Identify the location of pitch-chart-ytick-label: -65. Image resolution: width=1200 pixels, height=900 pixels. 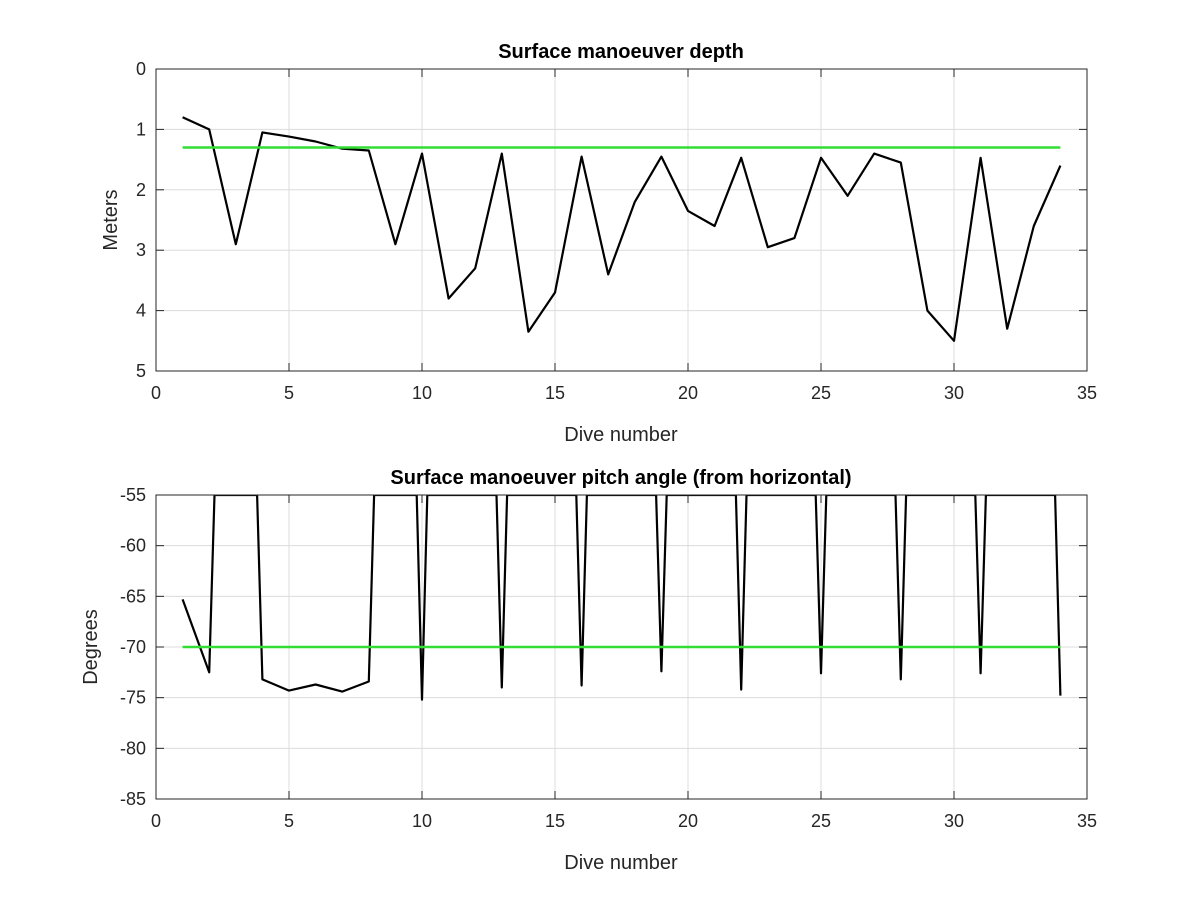
(133, 596).